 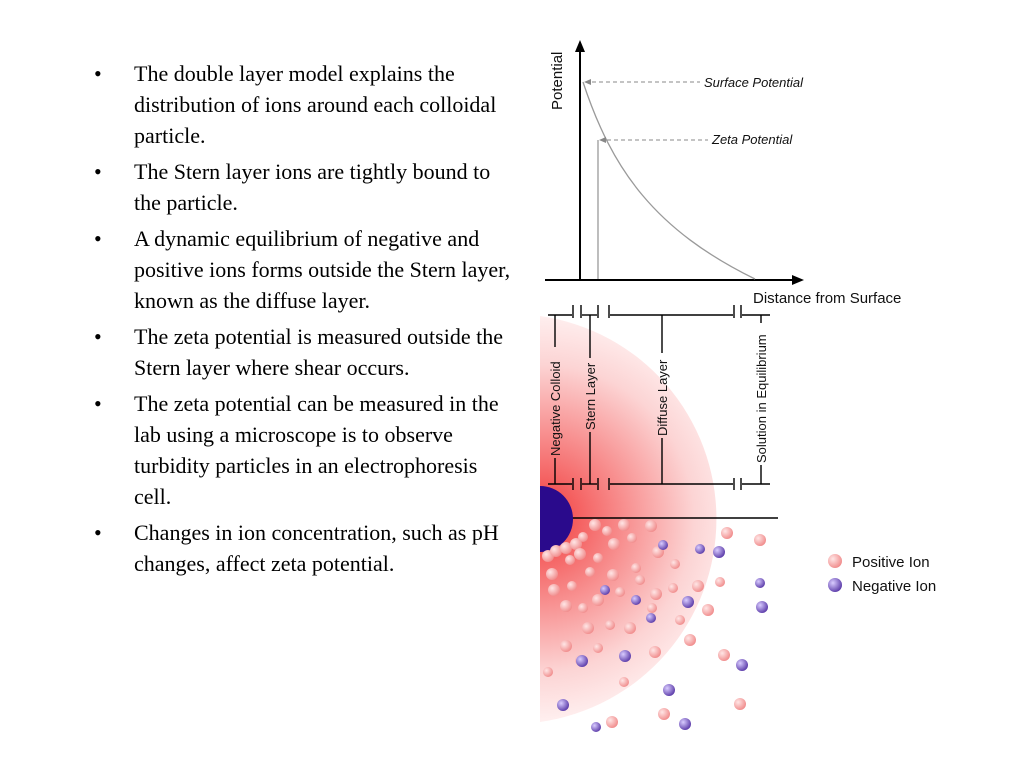 What do you see at coordinates (669, 180) in the screenshot?
I see `potential-curve` at bounding box center [669, 180].